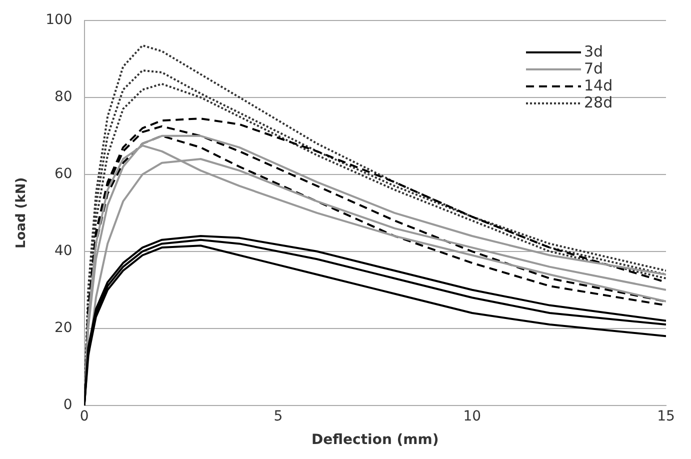 The width and height of the screenshot is (691, 459). I want to click on legend-label: 7d, so click(594, 68).